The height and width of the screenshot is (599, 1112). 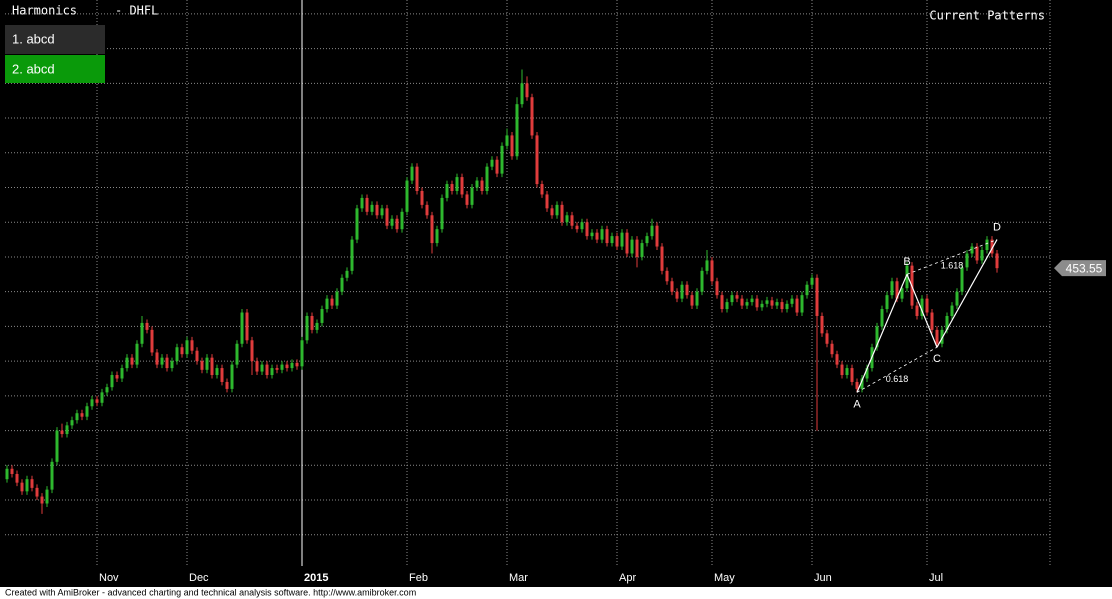 What do you see at coordinates (199, 578) in the screenshot?
I see `x-tick-label: Dec` at bounding box center [199, 578].